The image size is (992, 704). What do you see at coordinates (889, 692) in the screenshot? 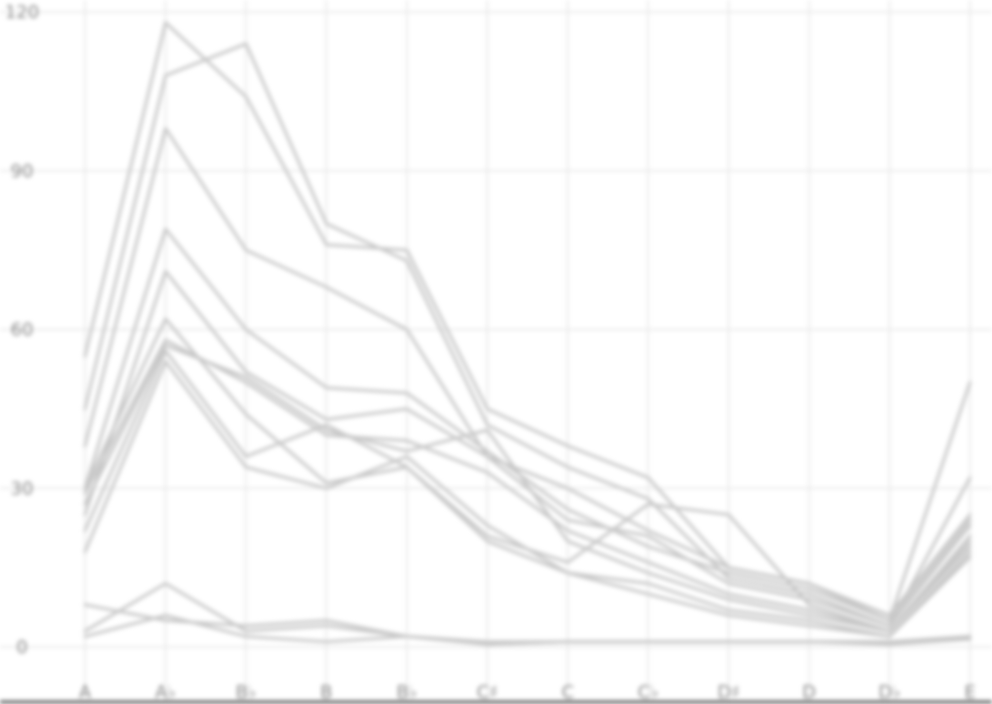
I see `x-tick-label-10: D♭` at bounding box center [889, 692].